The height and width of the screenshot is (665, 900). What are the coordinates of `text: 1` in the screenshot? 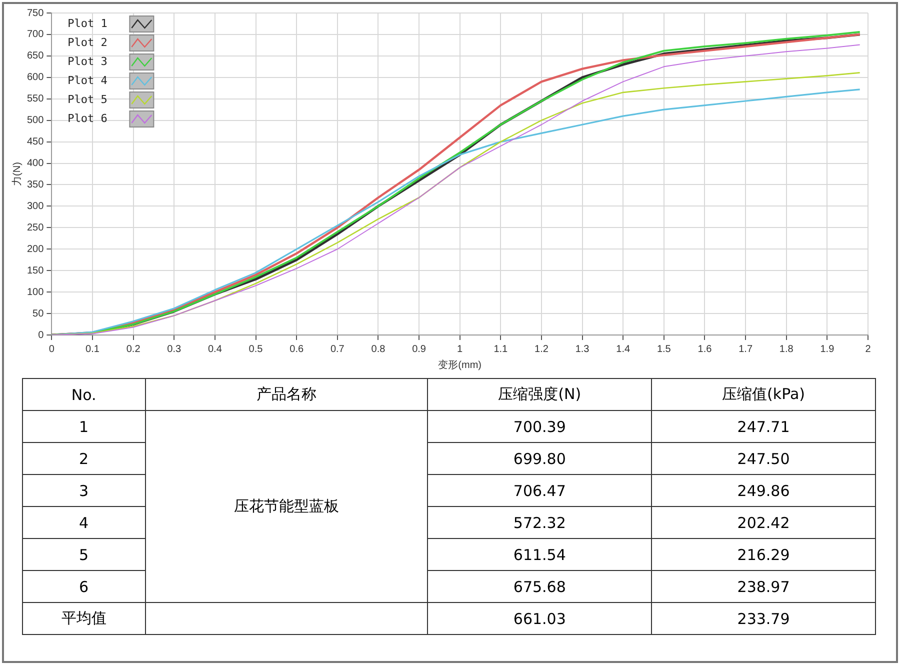 It's located at (84, 426).